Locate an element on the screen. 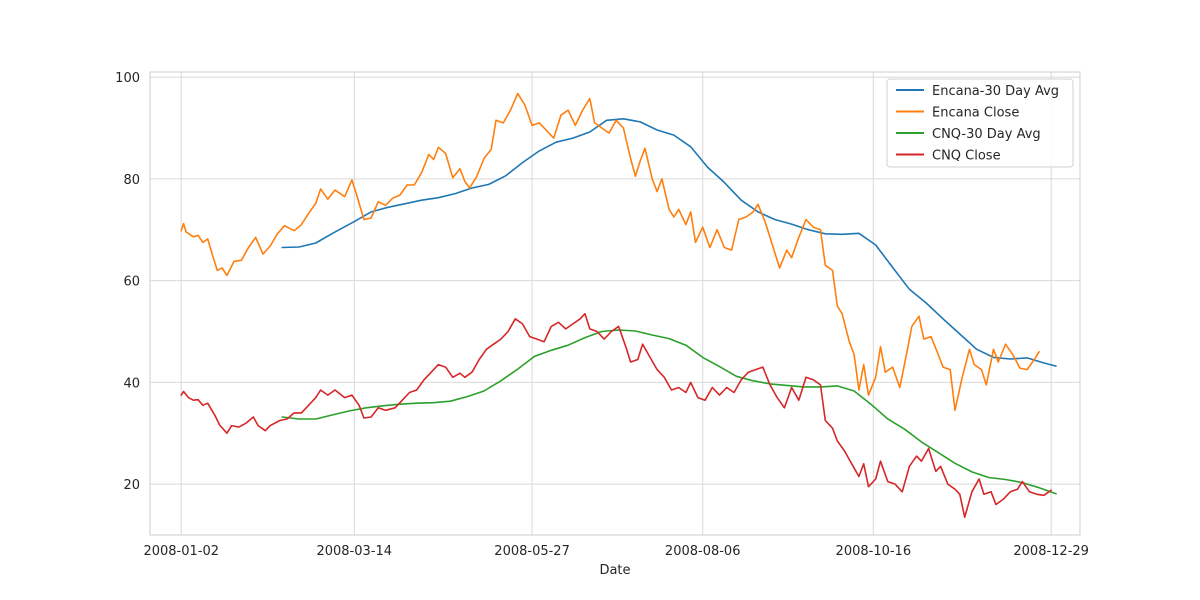 This screenshot has height=600, width=1200. legend-label: CNQ Close is located at coordinates (966, 156).